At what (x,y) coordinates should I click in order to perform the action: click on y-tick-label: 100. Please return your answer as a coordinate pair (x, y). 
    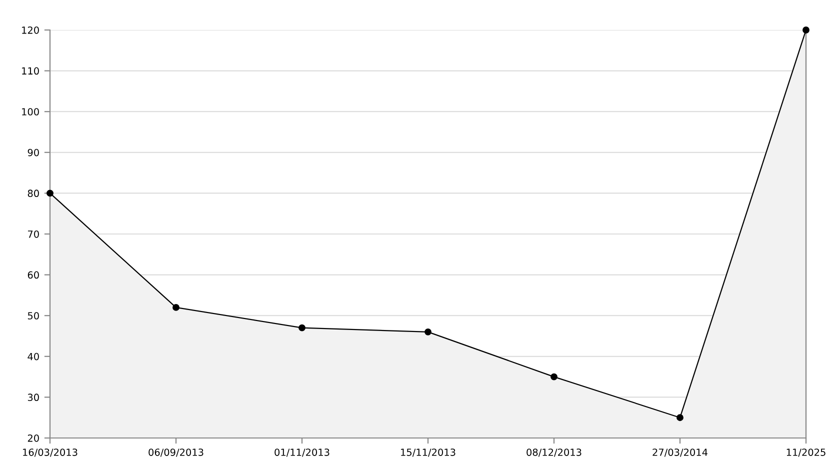
    Looking at the image, I should click on (30, 112).